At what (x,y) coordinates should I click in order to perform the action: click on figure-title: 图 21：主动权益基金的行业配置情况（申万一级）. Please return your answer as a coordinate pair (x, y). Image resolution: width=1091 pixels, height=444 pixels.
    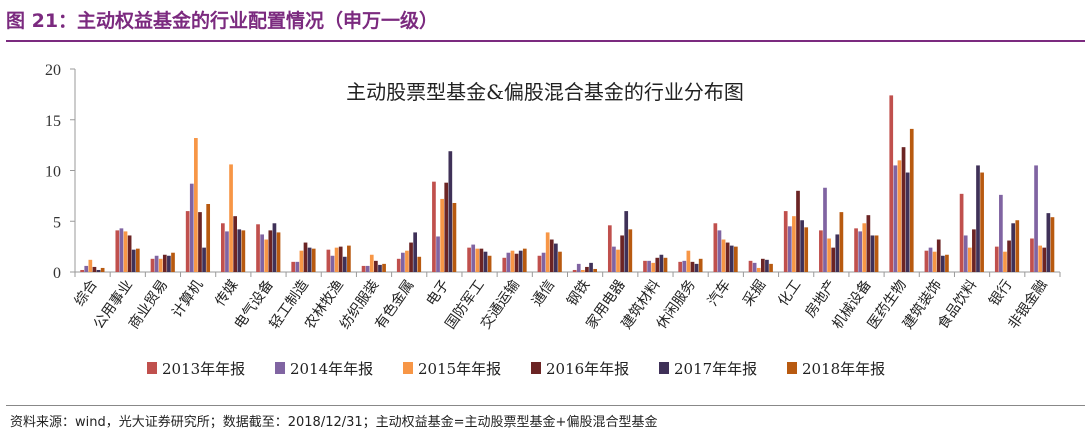
    Looking at the image, I should click on (222, 21).